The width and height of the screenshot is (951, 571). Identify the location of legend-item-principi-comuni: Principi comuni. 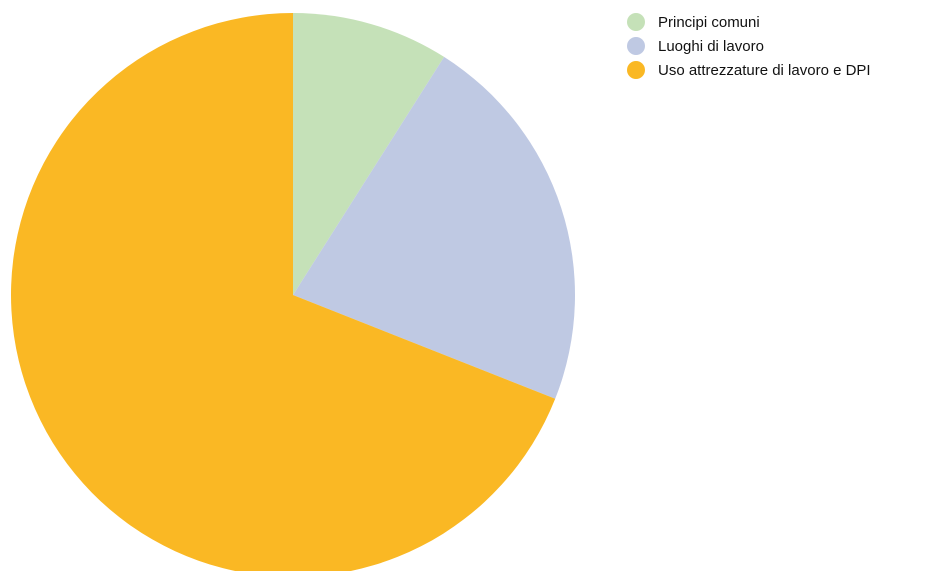
(749, 22).